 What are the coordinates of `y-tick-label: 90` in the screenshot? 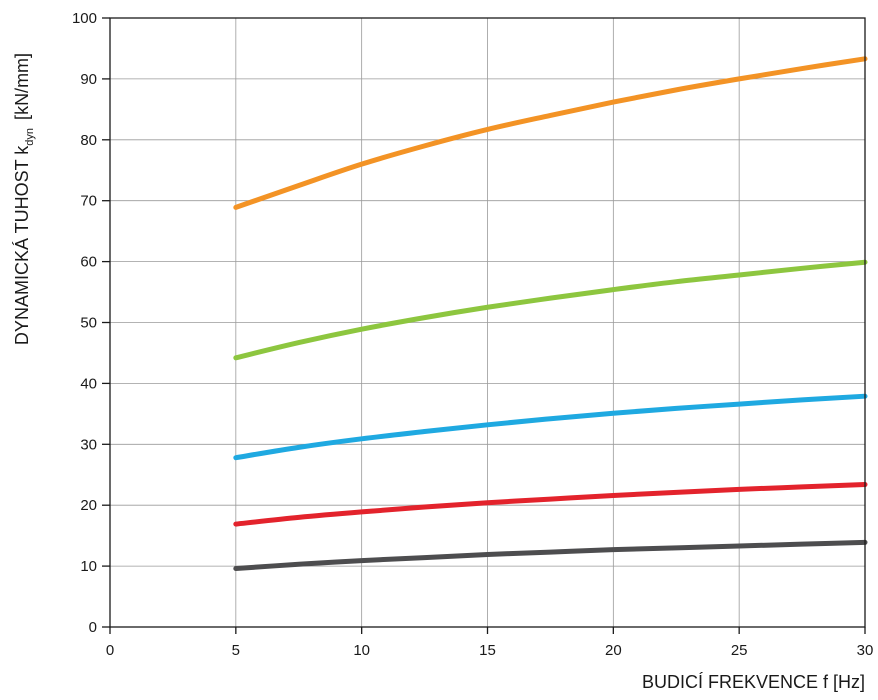 It's located at (88, 79).